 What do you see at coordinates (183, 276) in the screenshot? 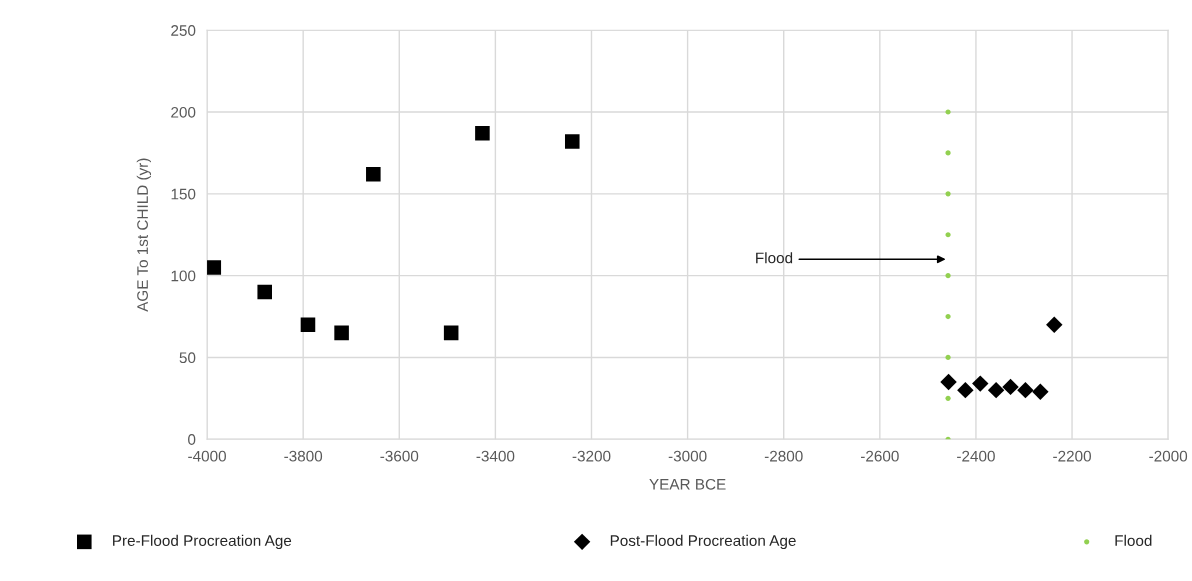
I see `y-tick-label: 100` at bounding box center [183, 276].